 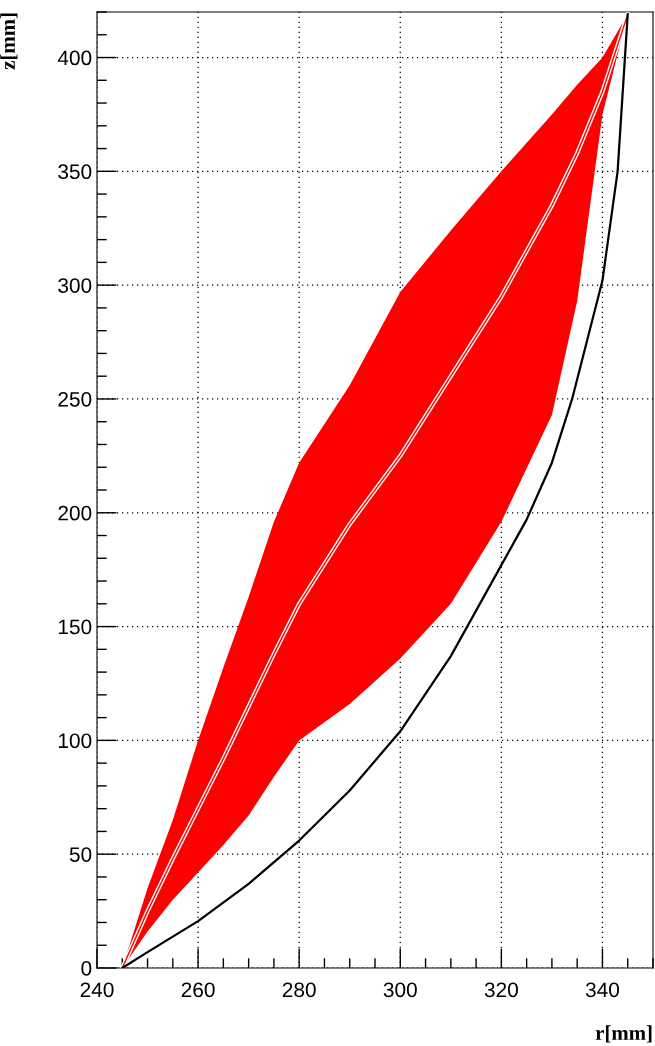 I want to click on y-tick-label: 200, so click(x=75, y=513).